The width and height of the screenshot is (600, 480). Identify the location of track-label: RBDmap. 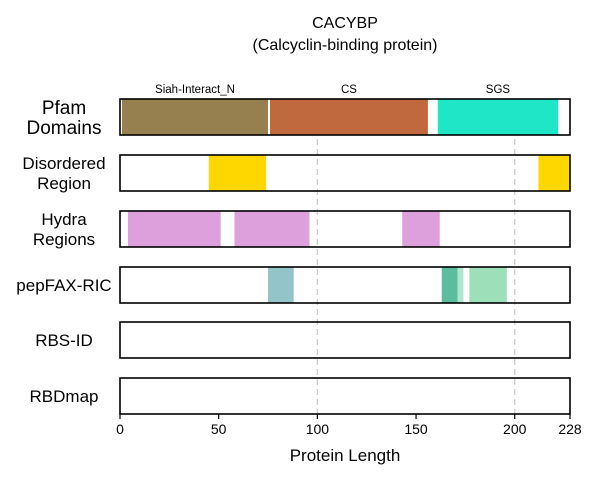
(64, 396).